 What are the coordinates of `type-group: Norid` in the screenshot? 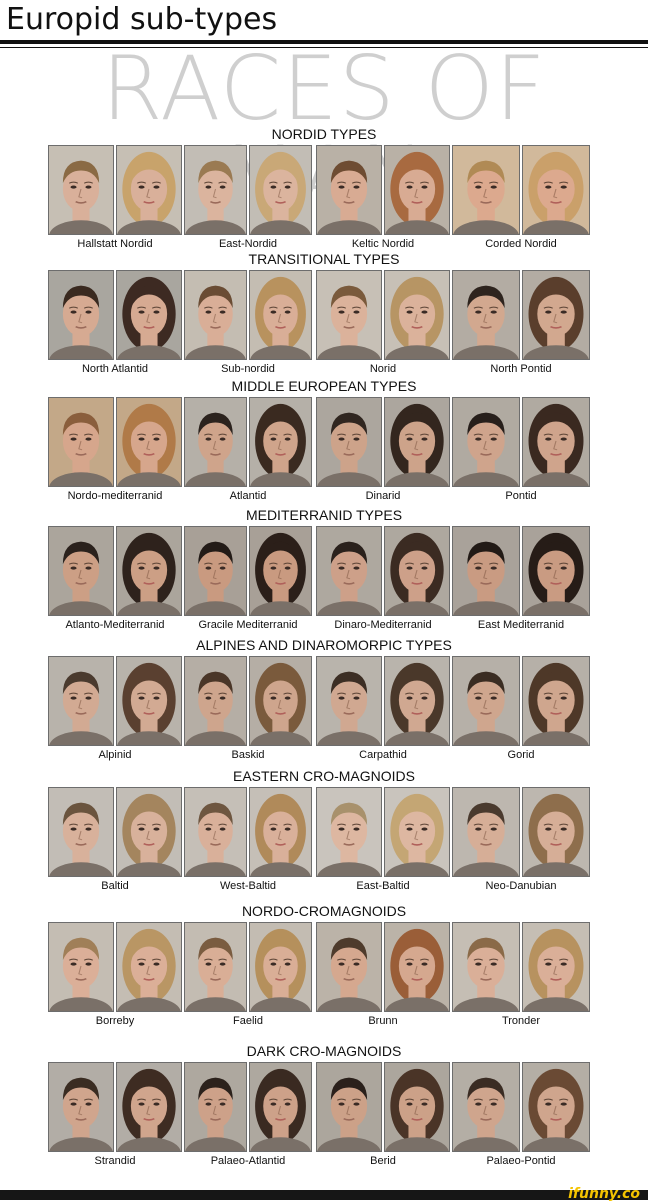 It's located at (383, 337).